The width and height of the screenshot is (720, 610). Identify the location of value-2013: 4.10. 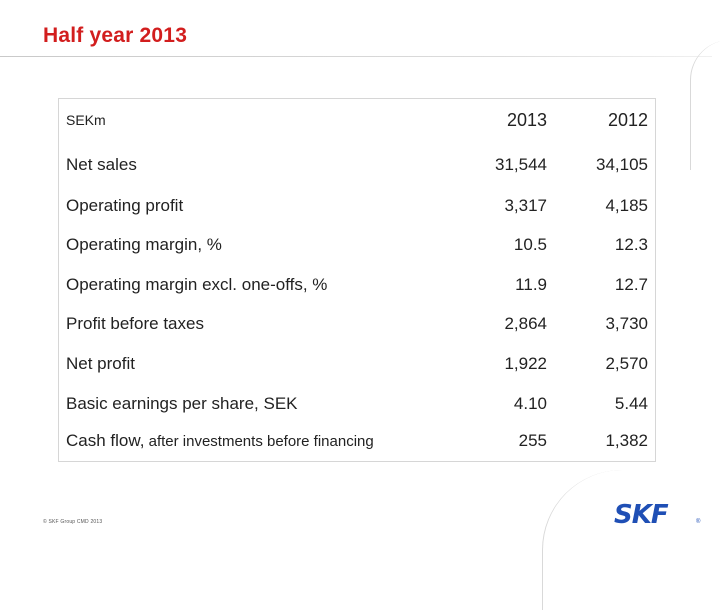
(530, 403).